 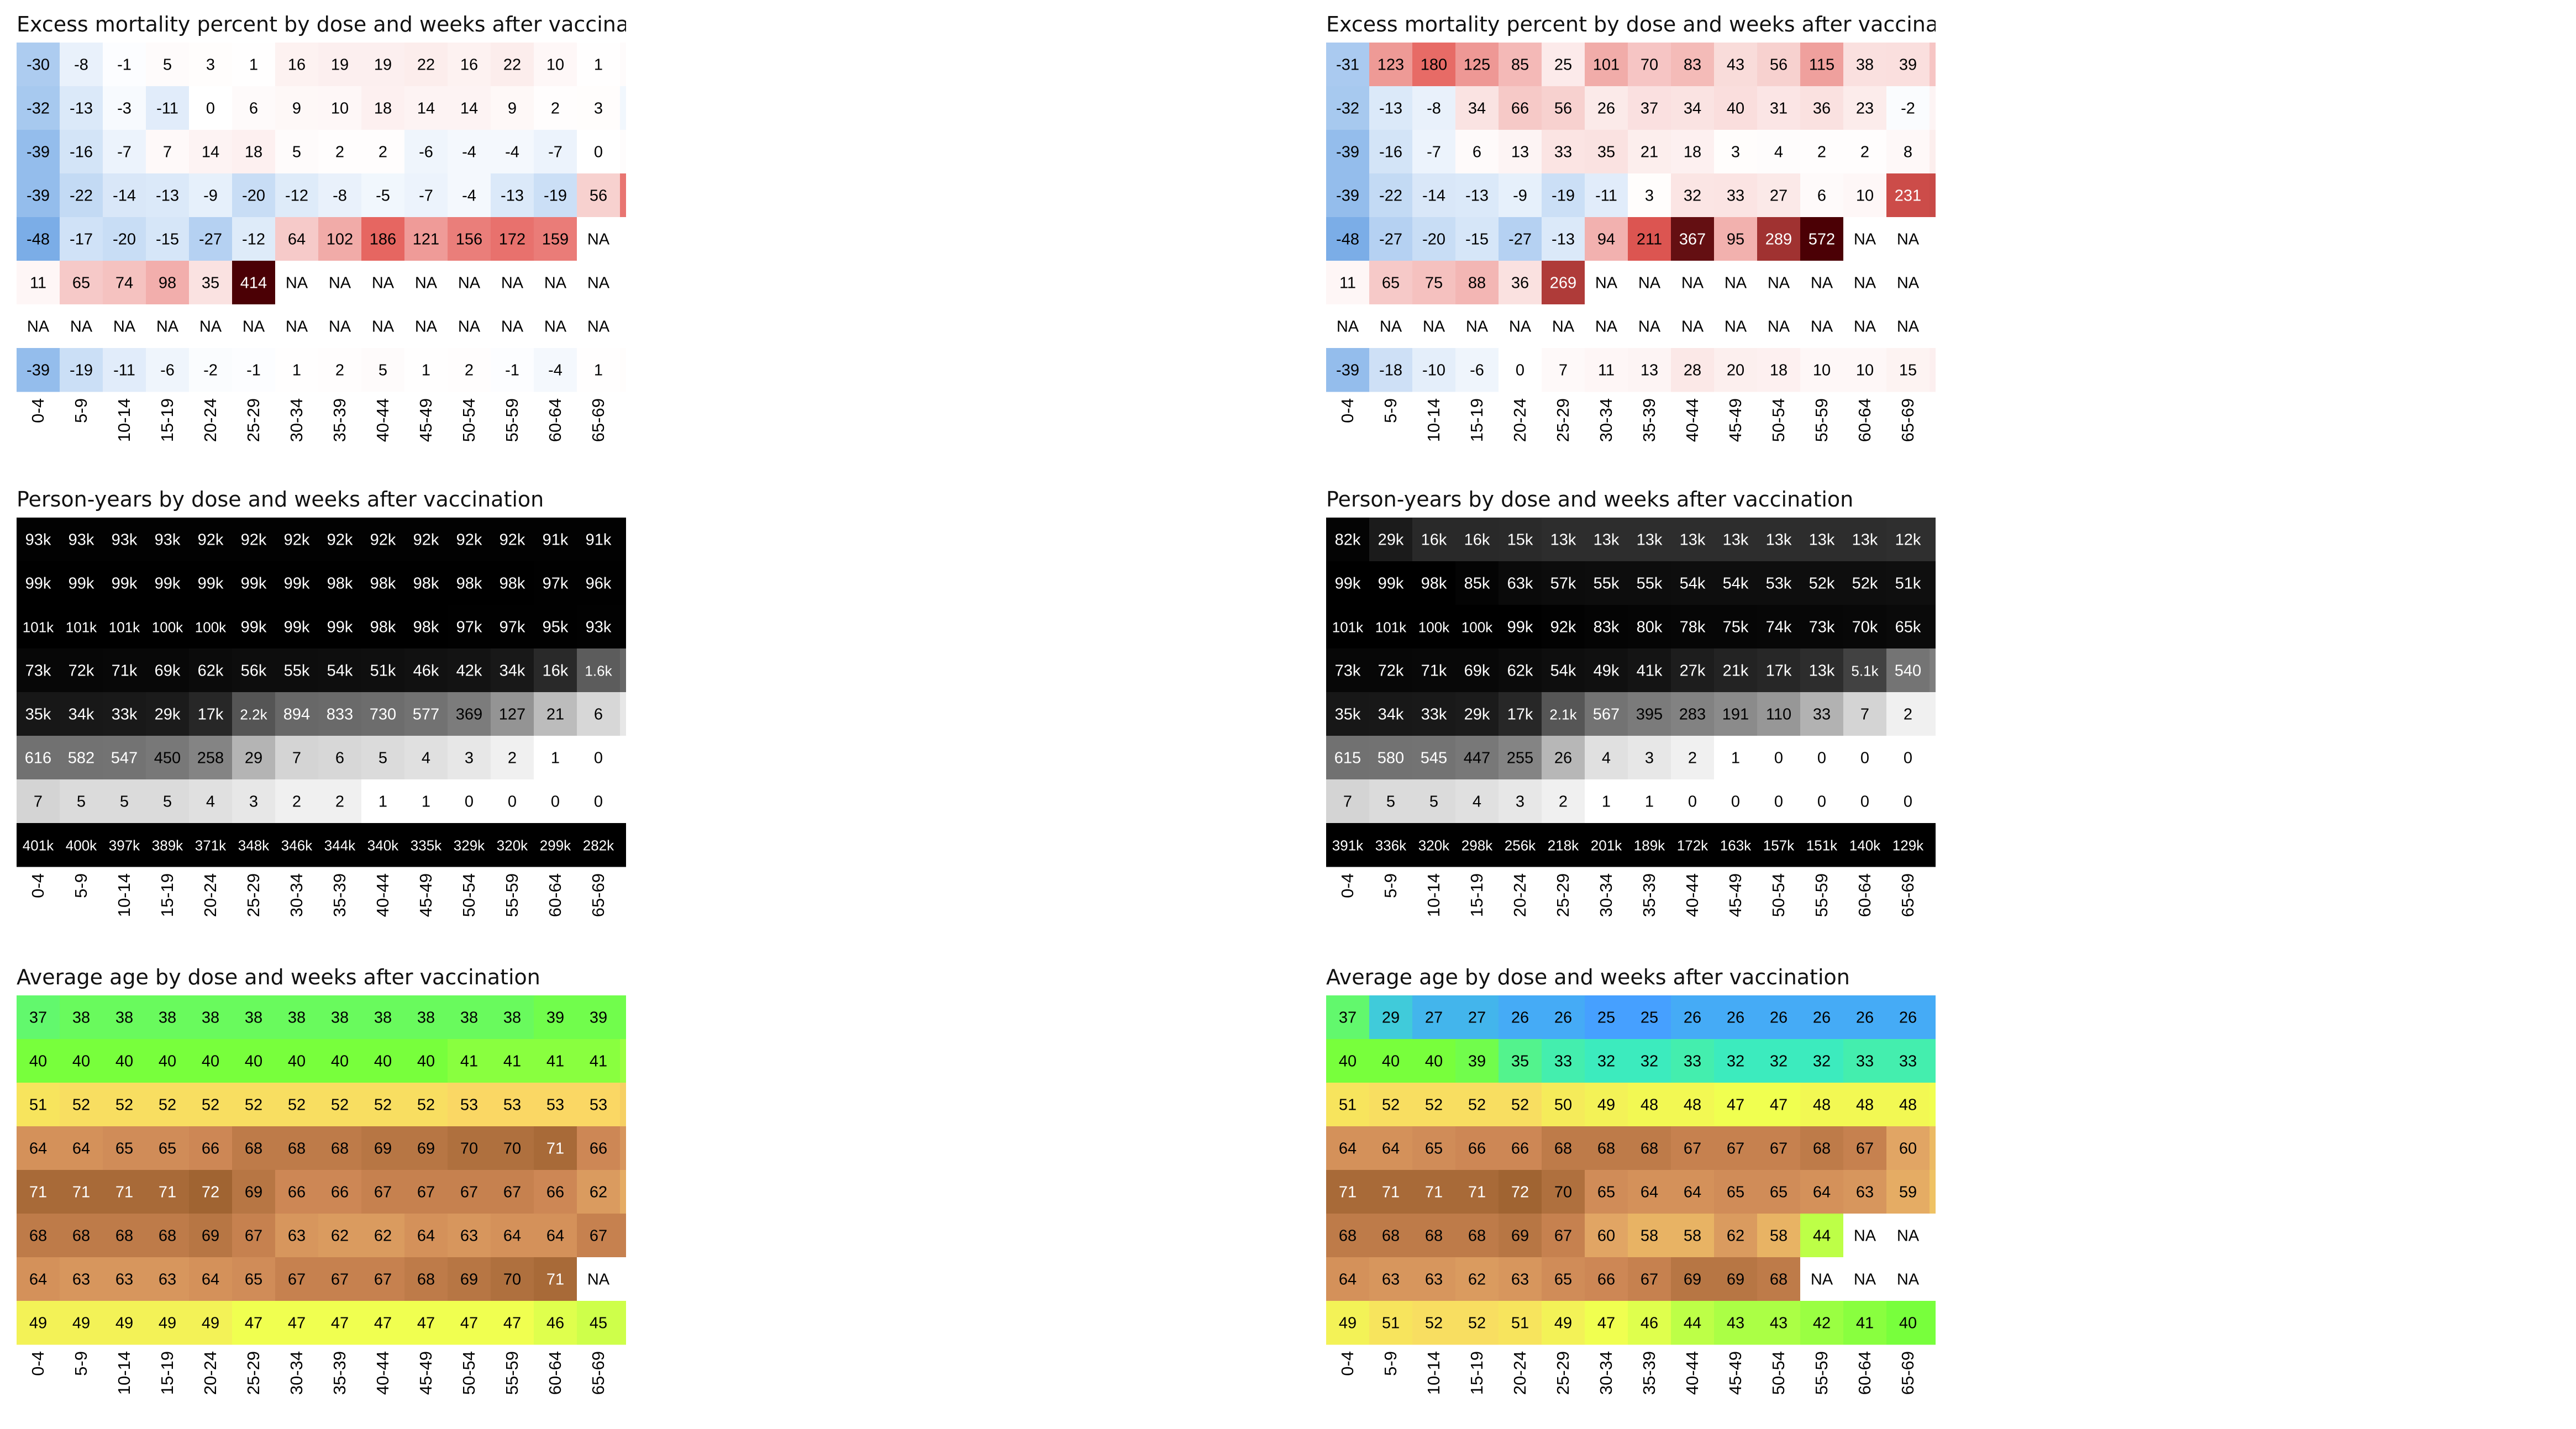 I want to click on cell-value: -14, so click(x=124, y=196).